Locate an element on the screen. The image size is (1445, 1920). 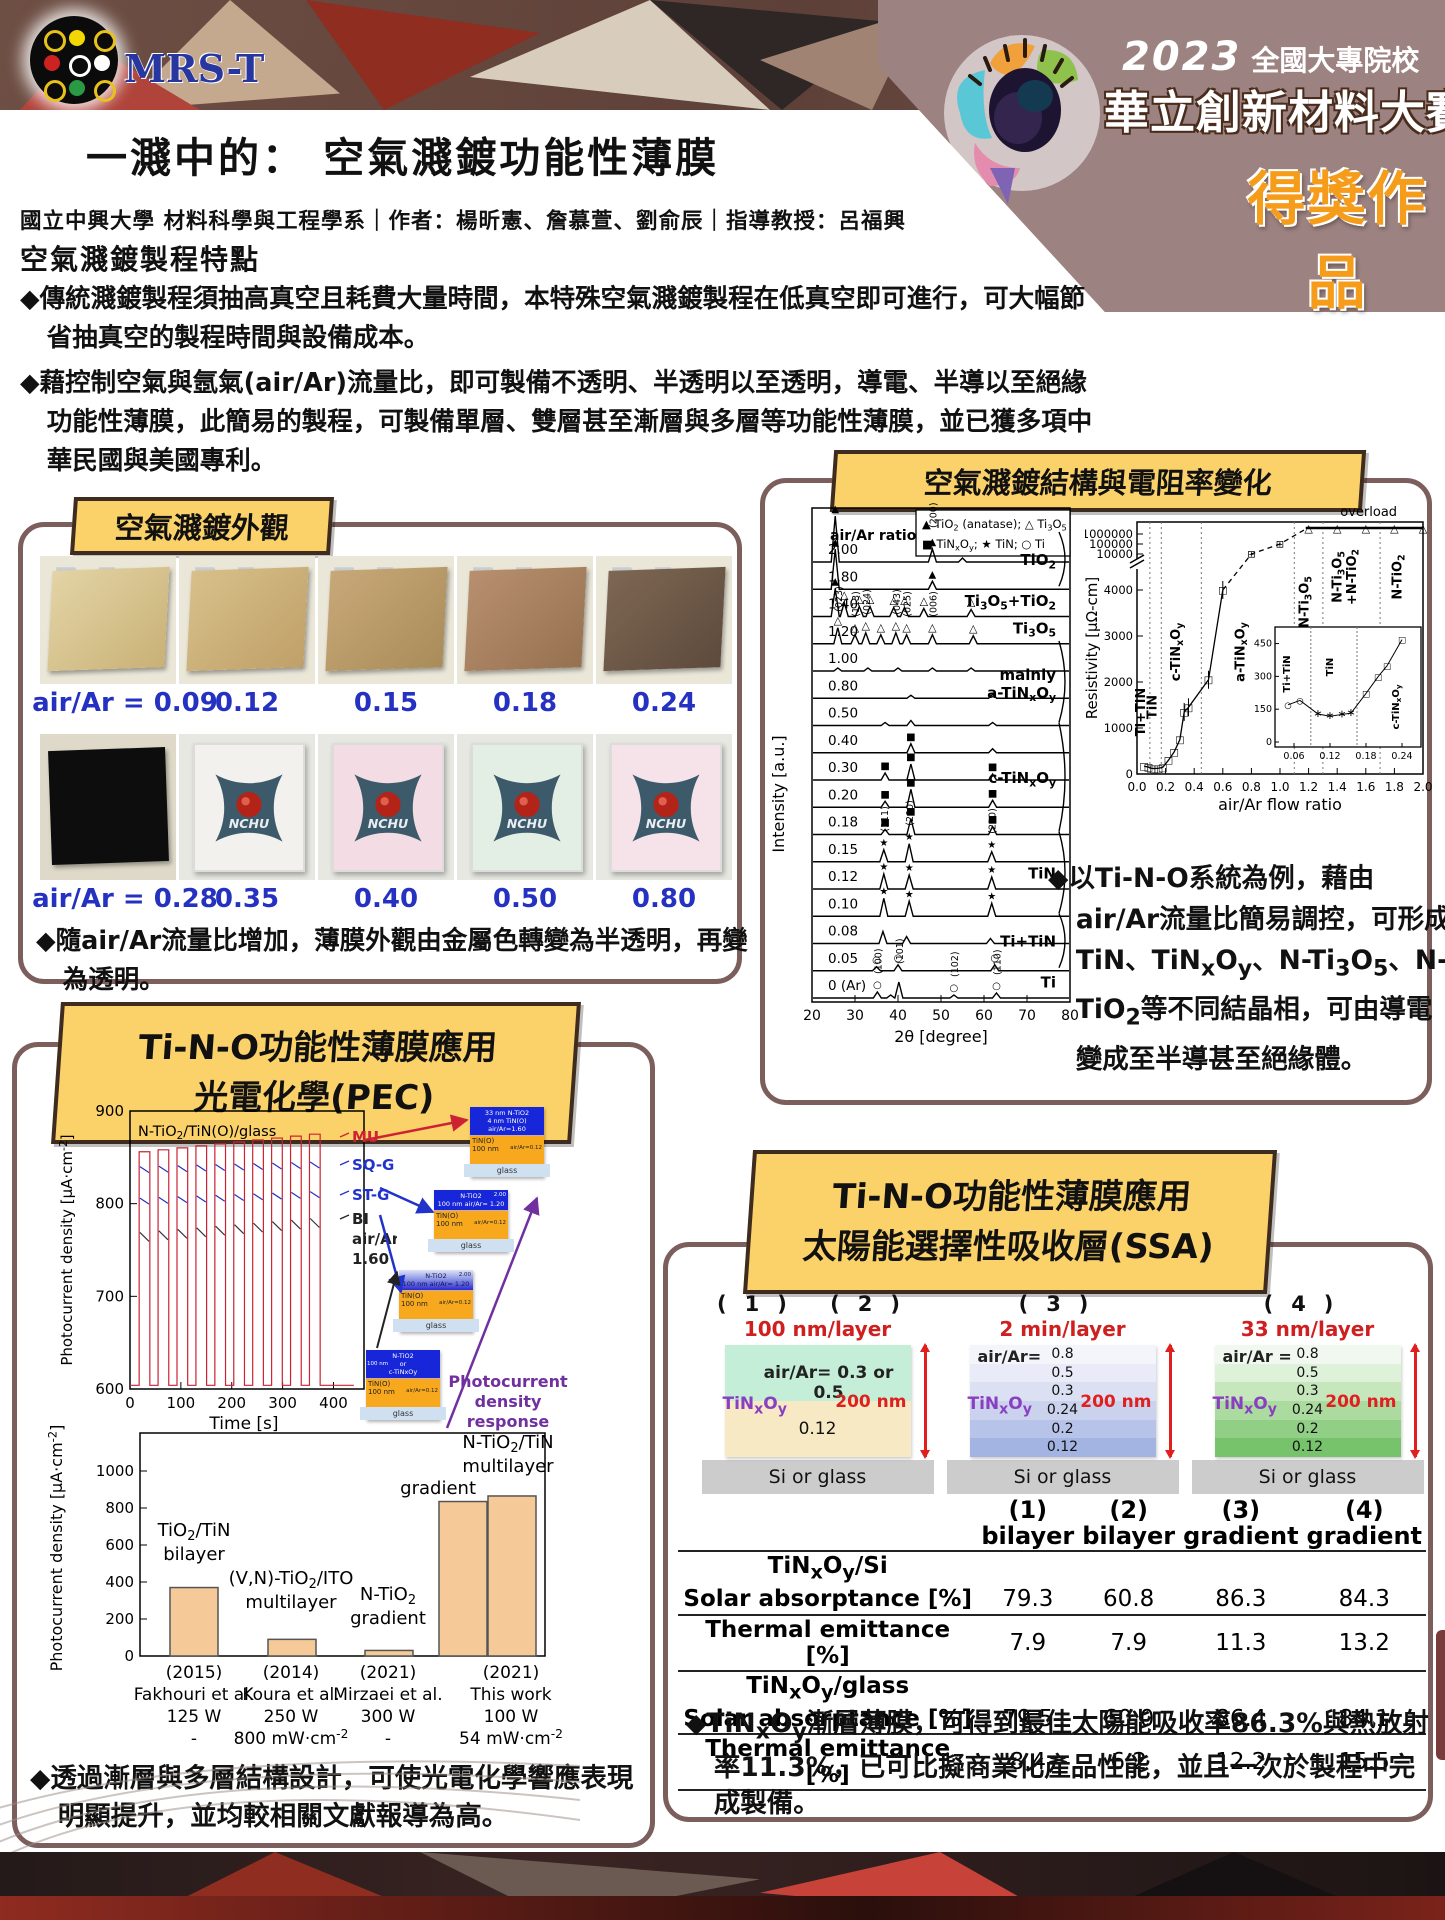
response-caption: Photocurrent density response is located at coordinates (508, 1401).